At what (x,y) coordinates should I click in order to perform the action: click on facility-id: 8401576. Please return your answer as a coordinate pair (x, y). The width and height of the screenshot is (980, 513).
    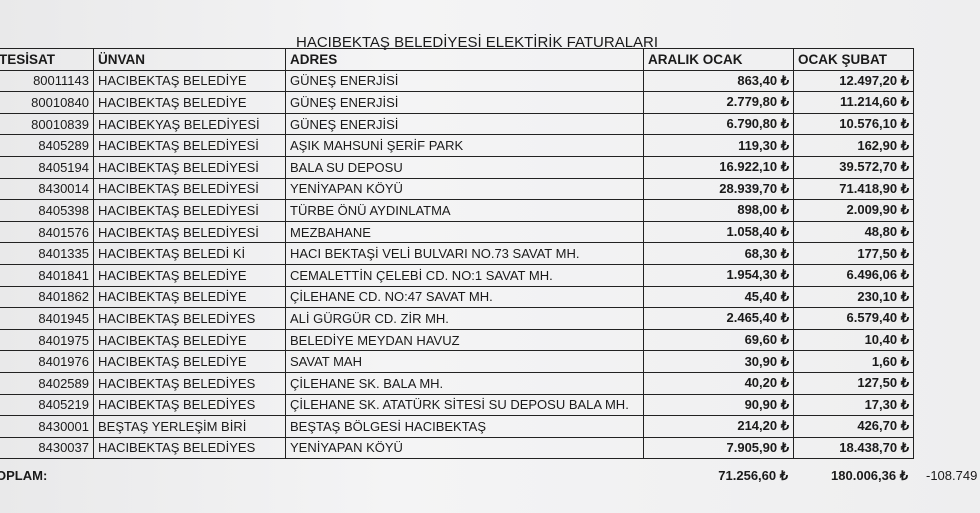
    Looking at the image, I should click on (47, 232).